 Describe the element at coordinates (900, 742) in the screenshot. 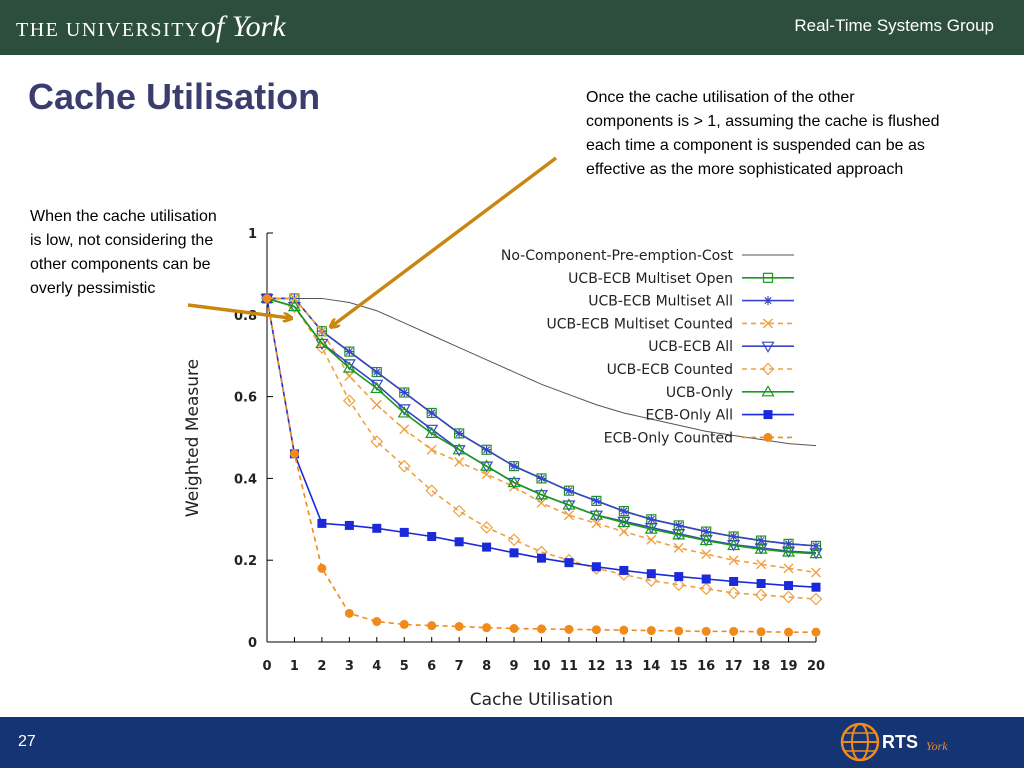

I see `rts-logo-text: RTS` at that location.